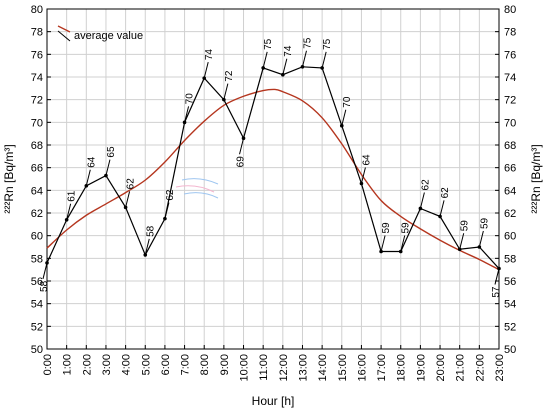 This screenshot has width=550, height=413. What do you see at coordinates (510, 191) in the screenshot?
I see `y-tick-label-right: 64` at bounding box center [510, 191].